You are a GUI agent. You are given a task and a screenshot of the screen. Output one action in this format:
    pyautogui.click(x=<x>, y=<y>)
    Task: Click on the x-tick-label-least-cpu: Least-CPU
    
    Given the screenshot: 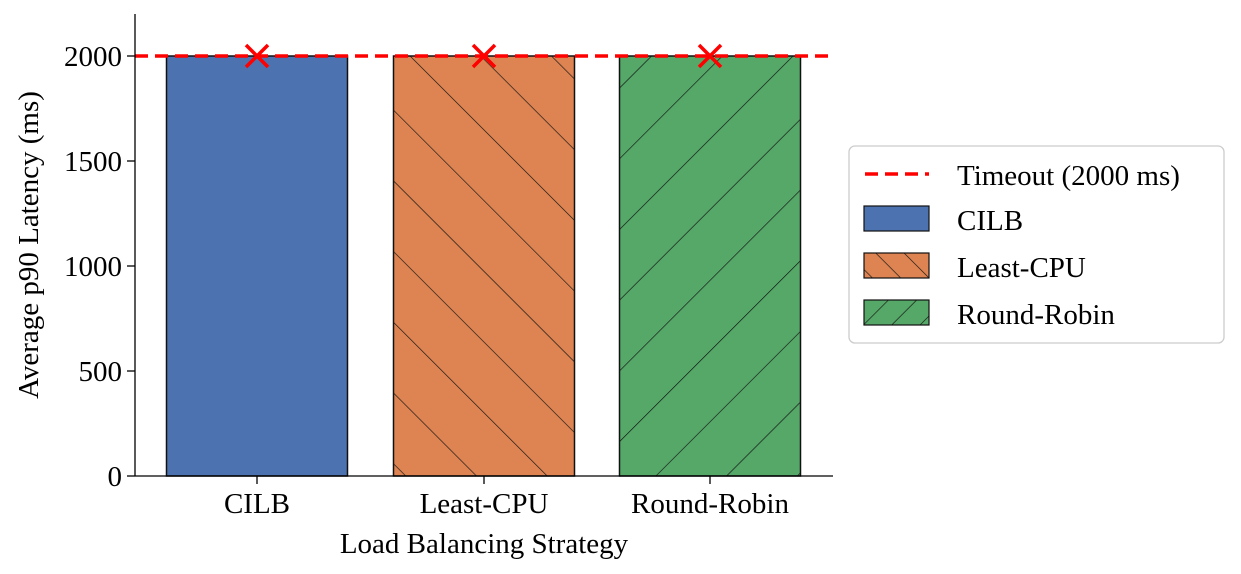 What is the action you would take?
    pyautogui.click(x=484, y=504)
    